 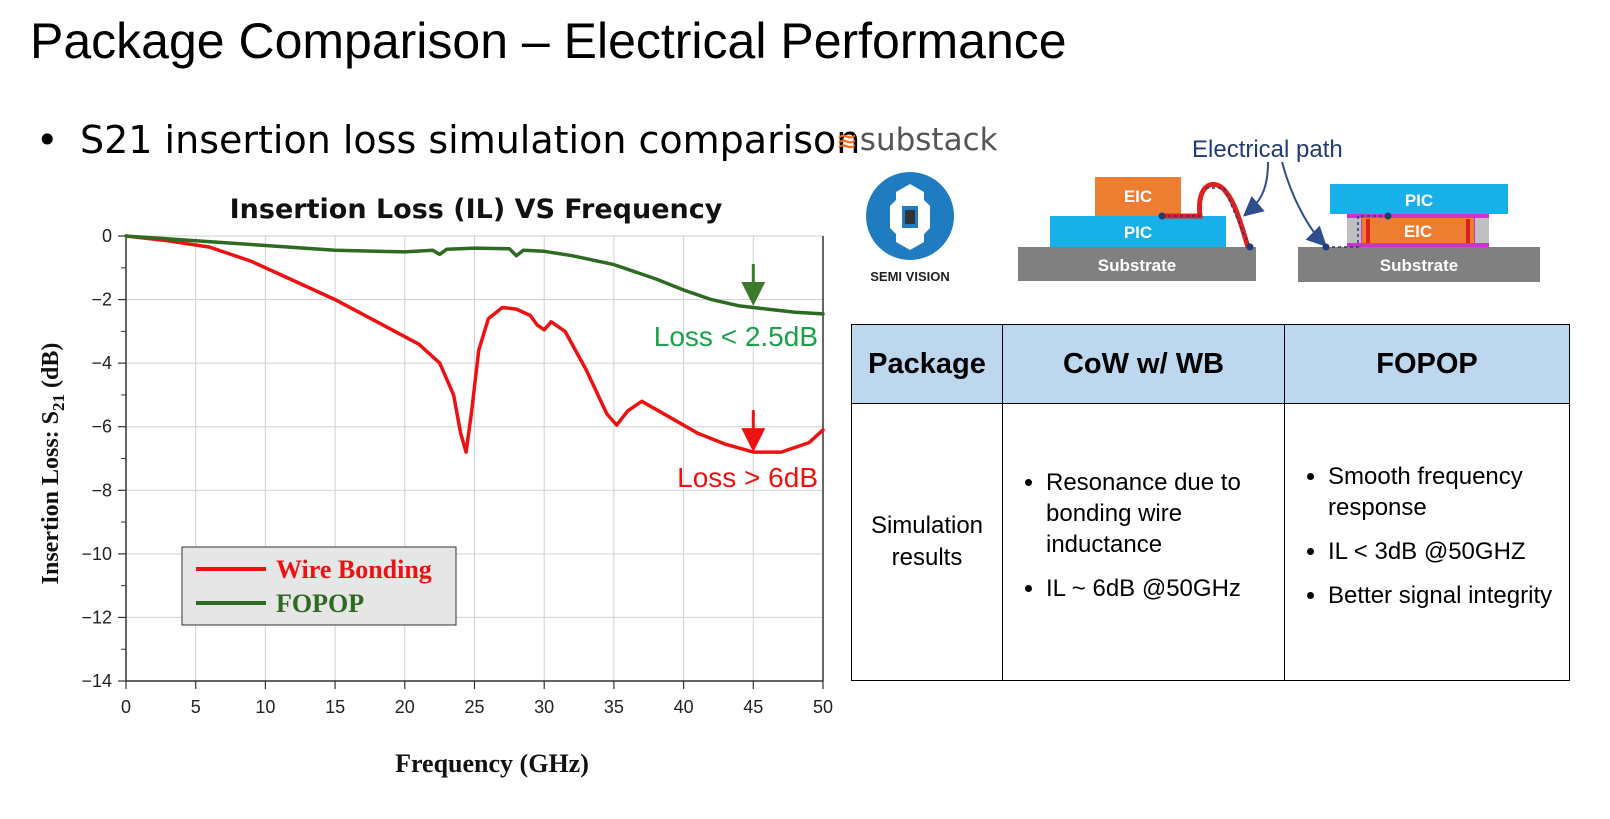 What do you see at coordinates (126, 707) in the screenshot?
I see `x-tick-label: 0` at bounding box center [126, 707].